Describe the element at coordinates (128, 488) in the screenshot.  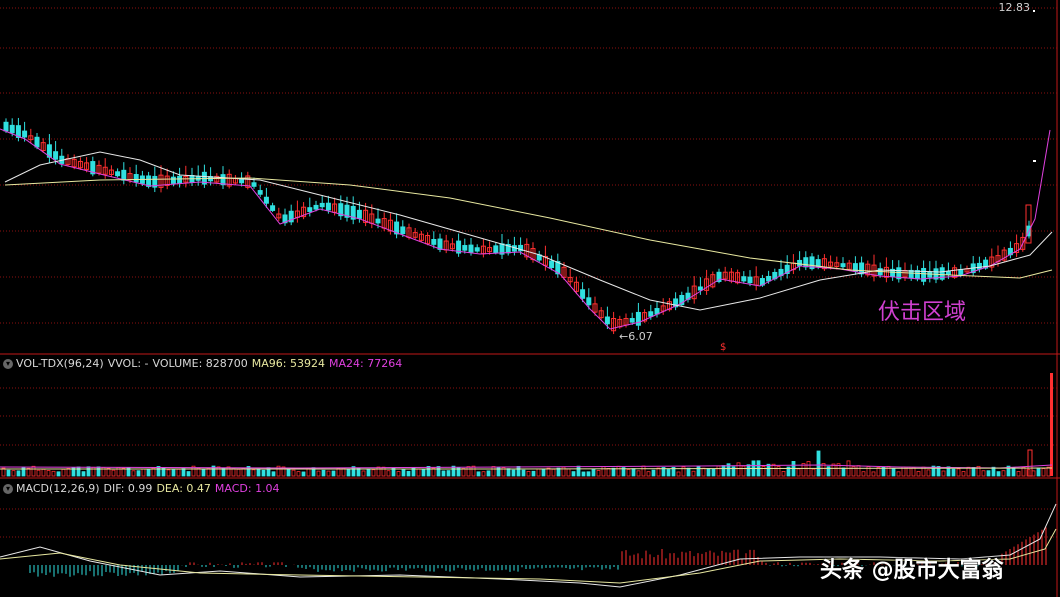
I see `dif-value: DIF: 0.99` at that location.